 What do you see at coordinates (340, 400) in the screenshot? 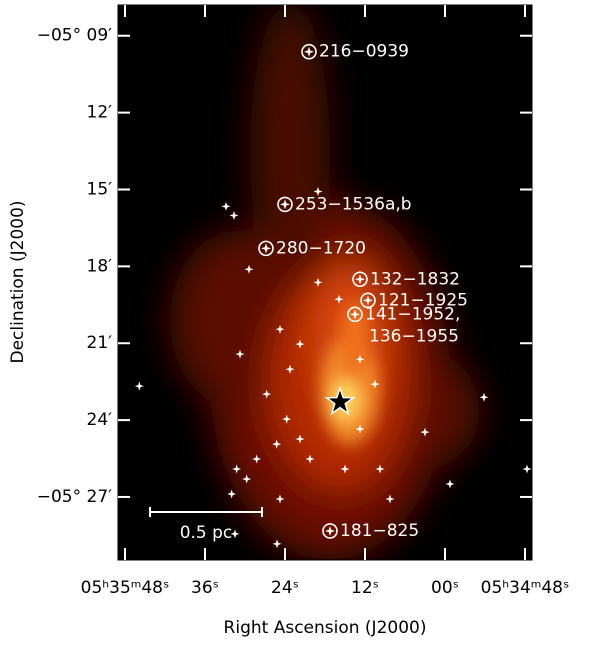
I see `exciting-star` at bounding box center [340, 400].